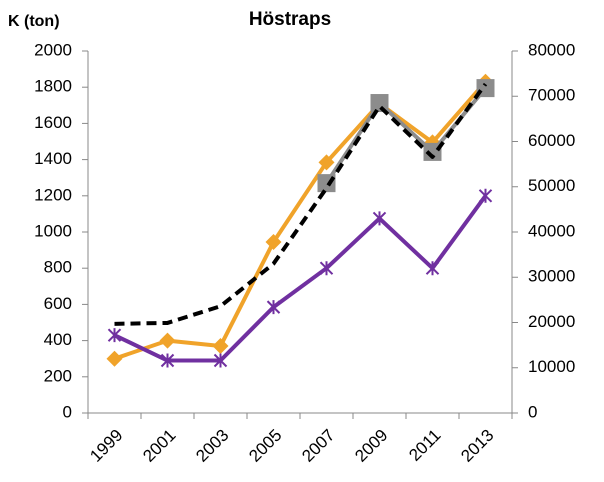 The width and height of the screenshot is (604, 482). Describe the element at coordinates (53, 158) in the screenshot. I see `y-tick-label: 1400` at that location.